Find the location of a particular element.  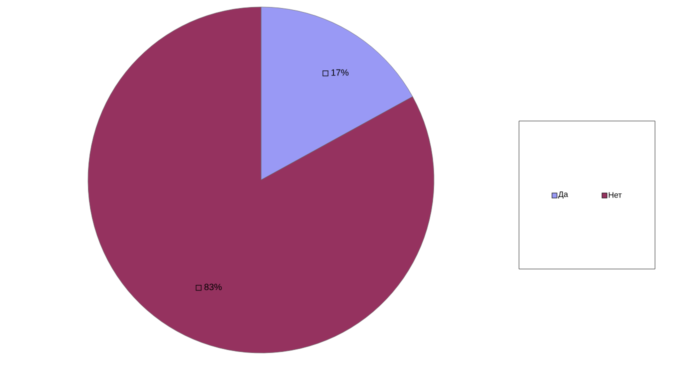

data-label: 83% is located at coordinates (213, 287).